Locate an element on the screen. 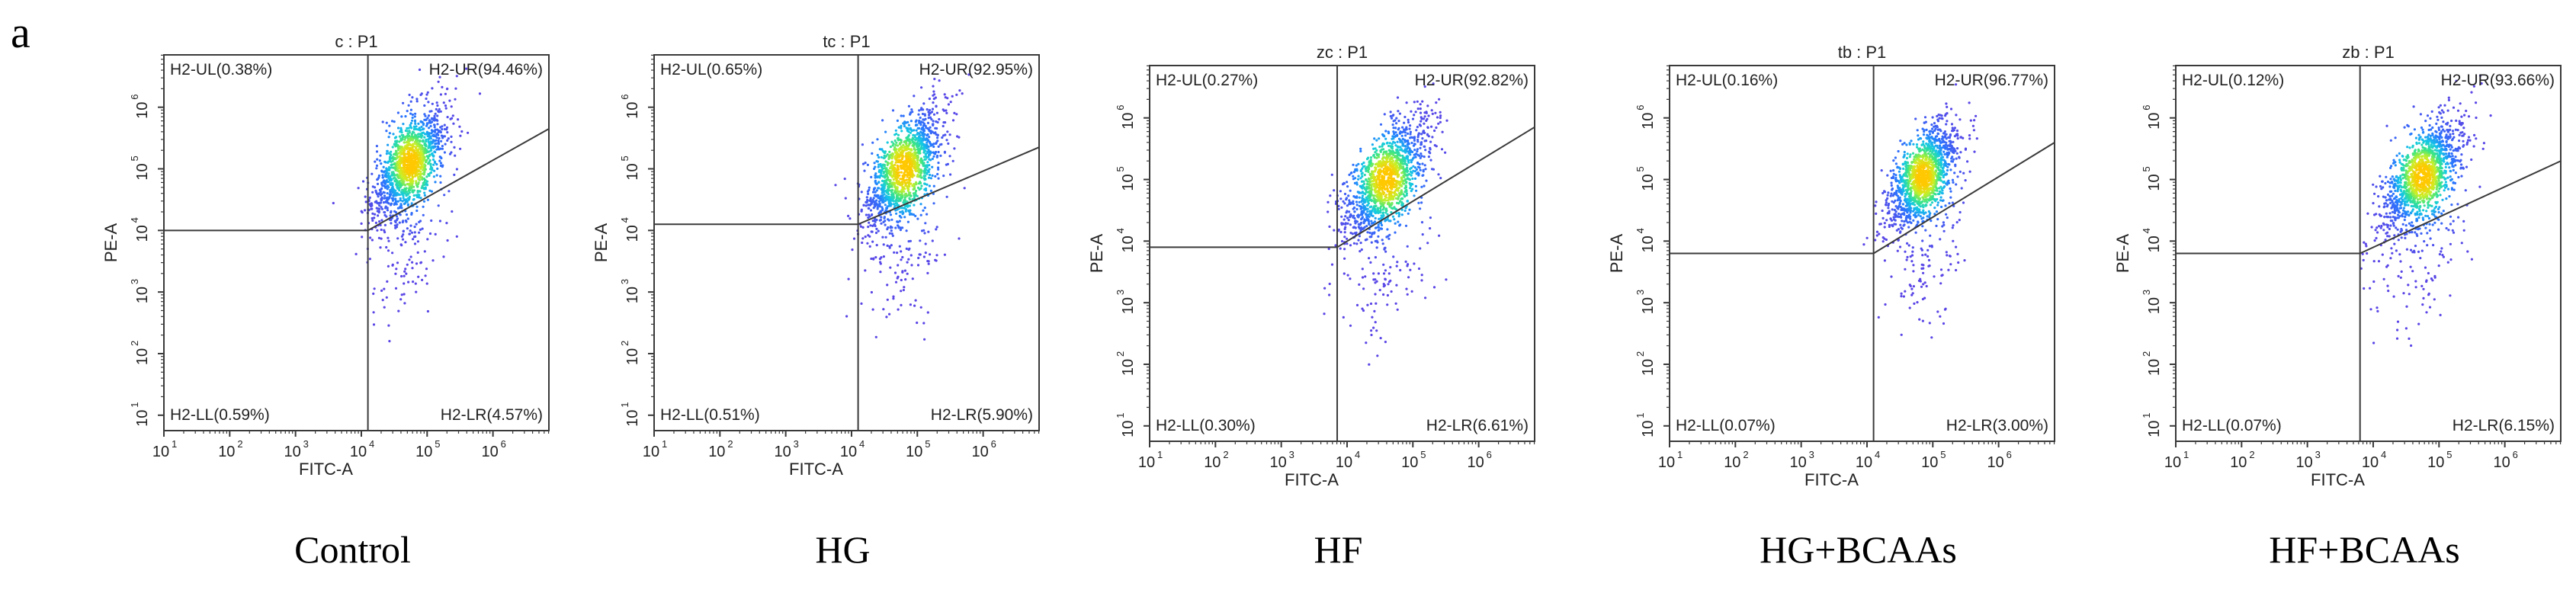 The image size is (2576, 596). y-axis-label: PE-A is located at coordinates (601, 243).